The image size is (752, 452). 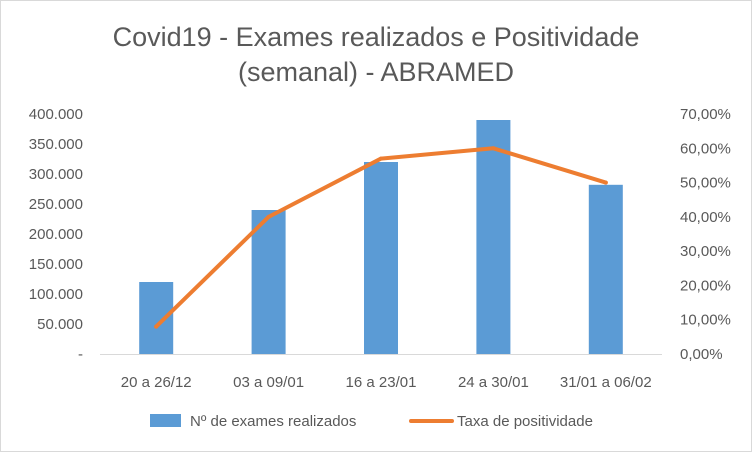 I want to click on y-left-tick-label: 350.000, so click(x=56, y=144).